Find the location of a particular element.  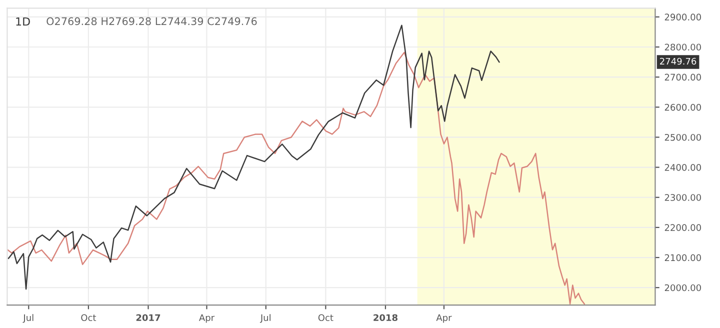

y-tick-label: 2800.00 is located at coordinates (682, 47).